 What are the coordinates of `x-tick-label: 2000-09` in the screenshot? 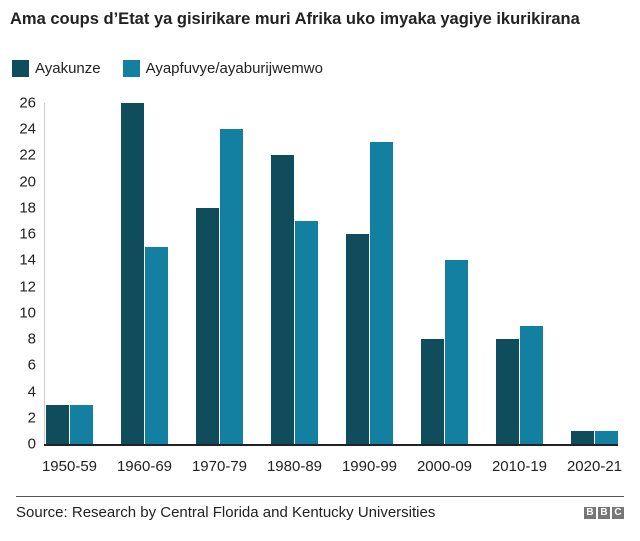 It's located at (444, 466).